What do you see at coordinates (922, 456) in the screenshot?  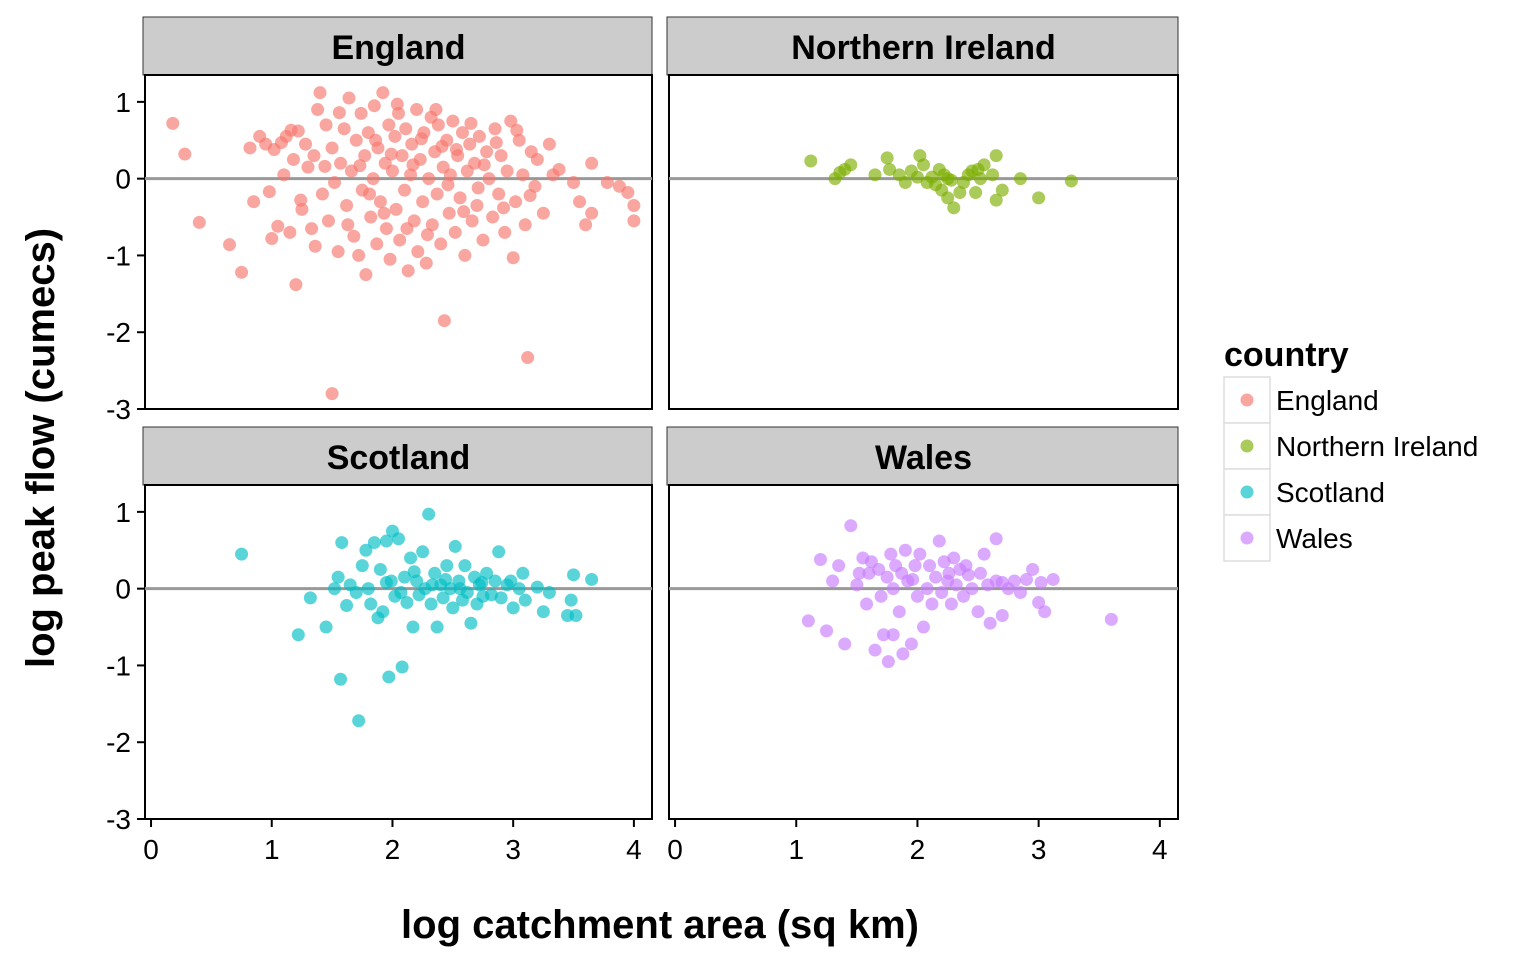 I see `facet-strip-wales` at bounding box center [922, 456].